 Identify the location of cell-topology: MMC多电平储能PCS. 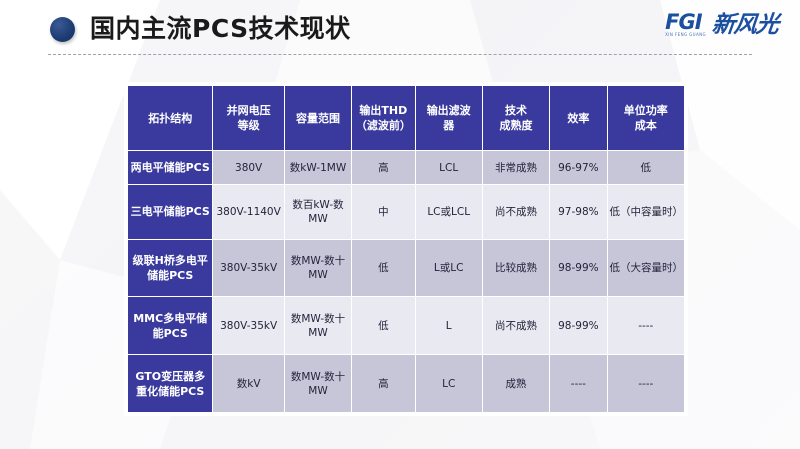
(170, 326).